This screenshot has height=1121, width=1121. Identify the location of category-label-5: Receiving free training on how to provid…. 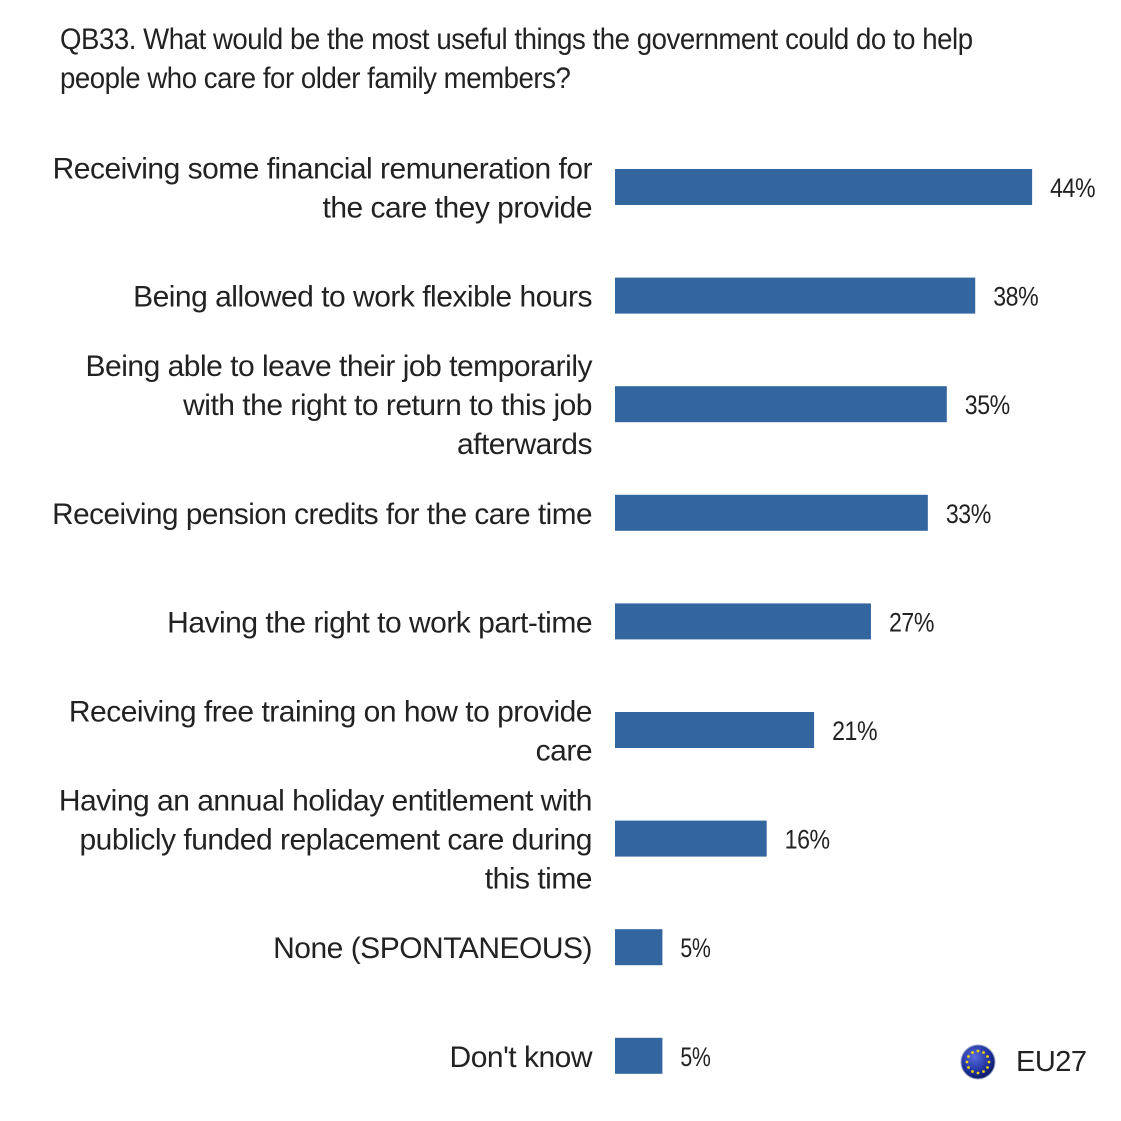
(330, 732).